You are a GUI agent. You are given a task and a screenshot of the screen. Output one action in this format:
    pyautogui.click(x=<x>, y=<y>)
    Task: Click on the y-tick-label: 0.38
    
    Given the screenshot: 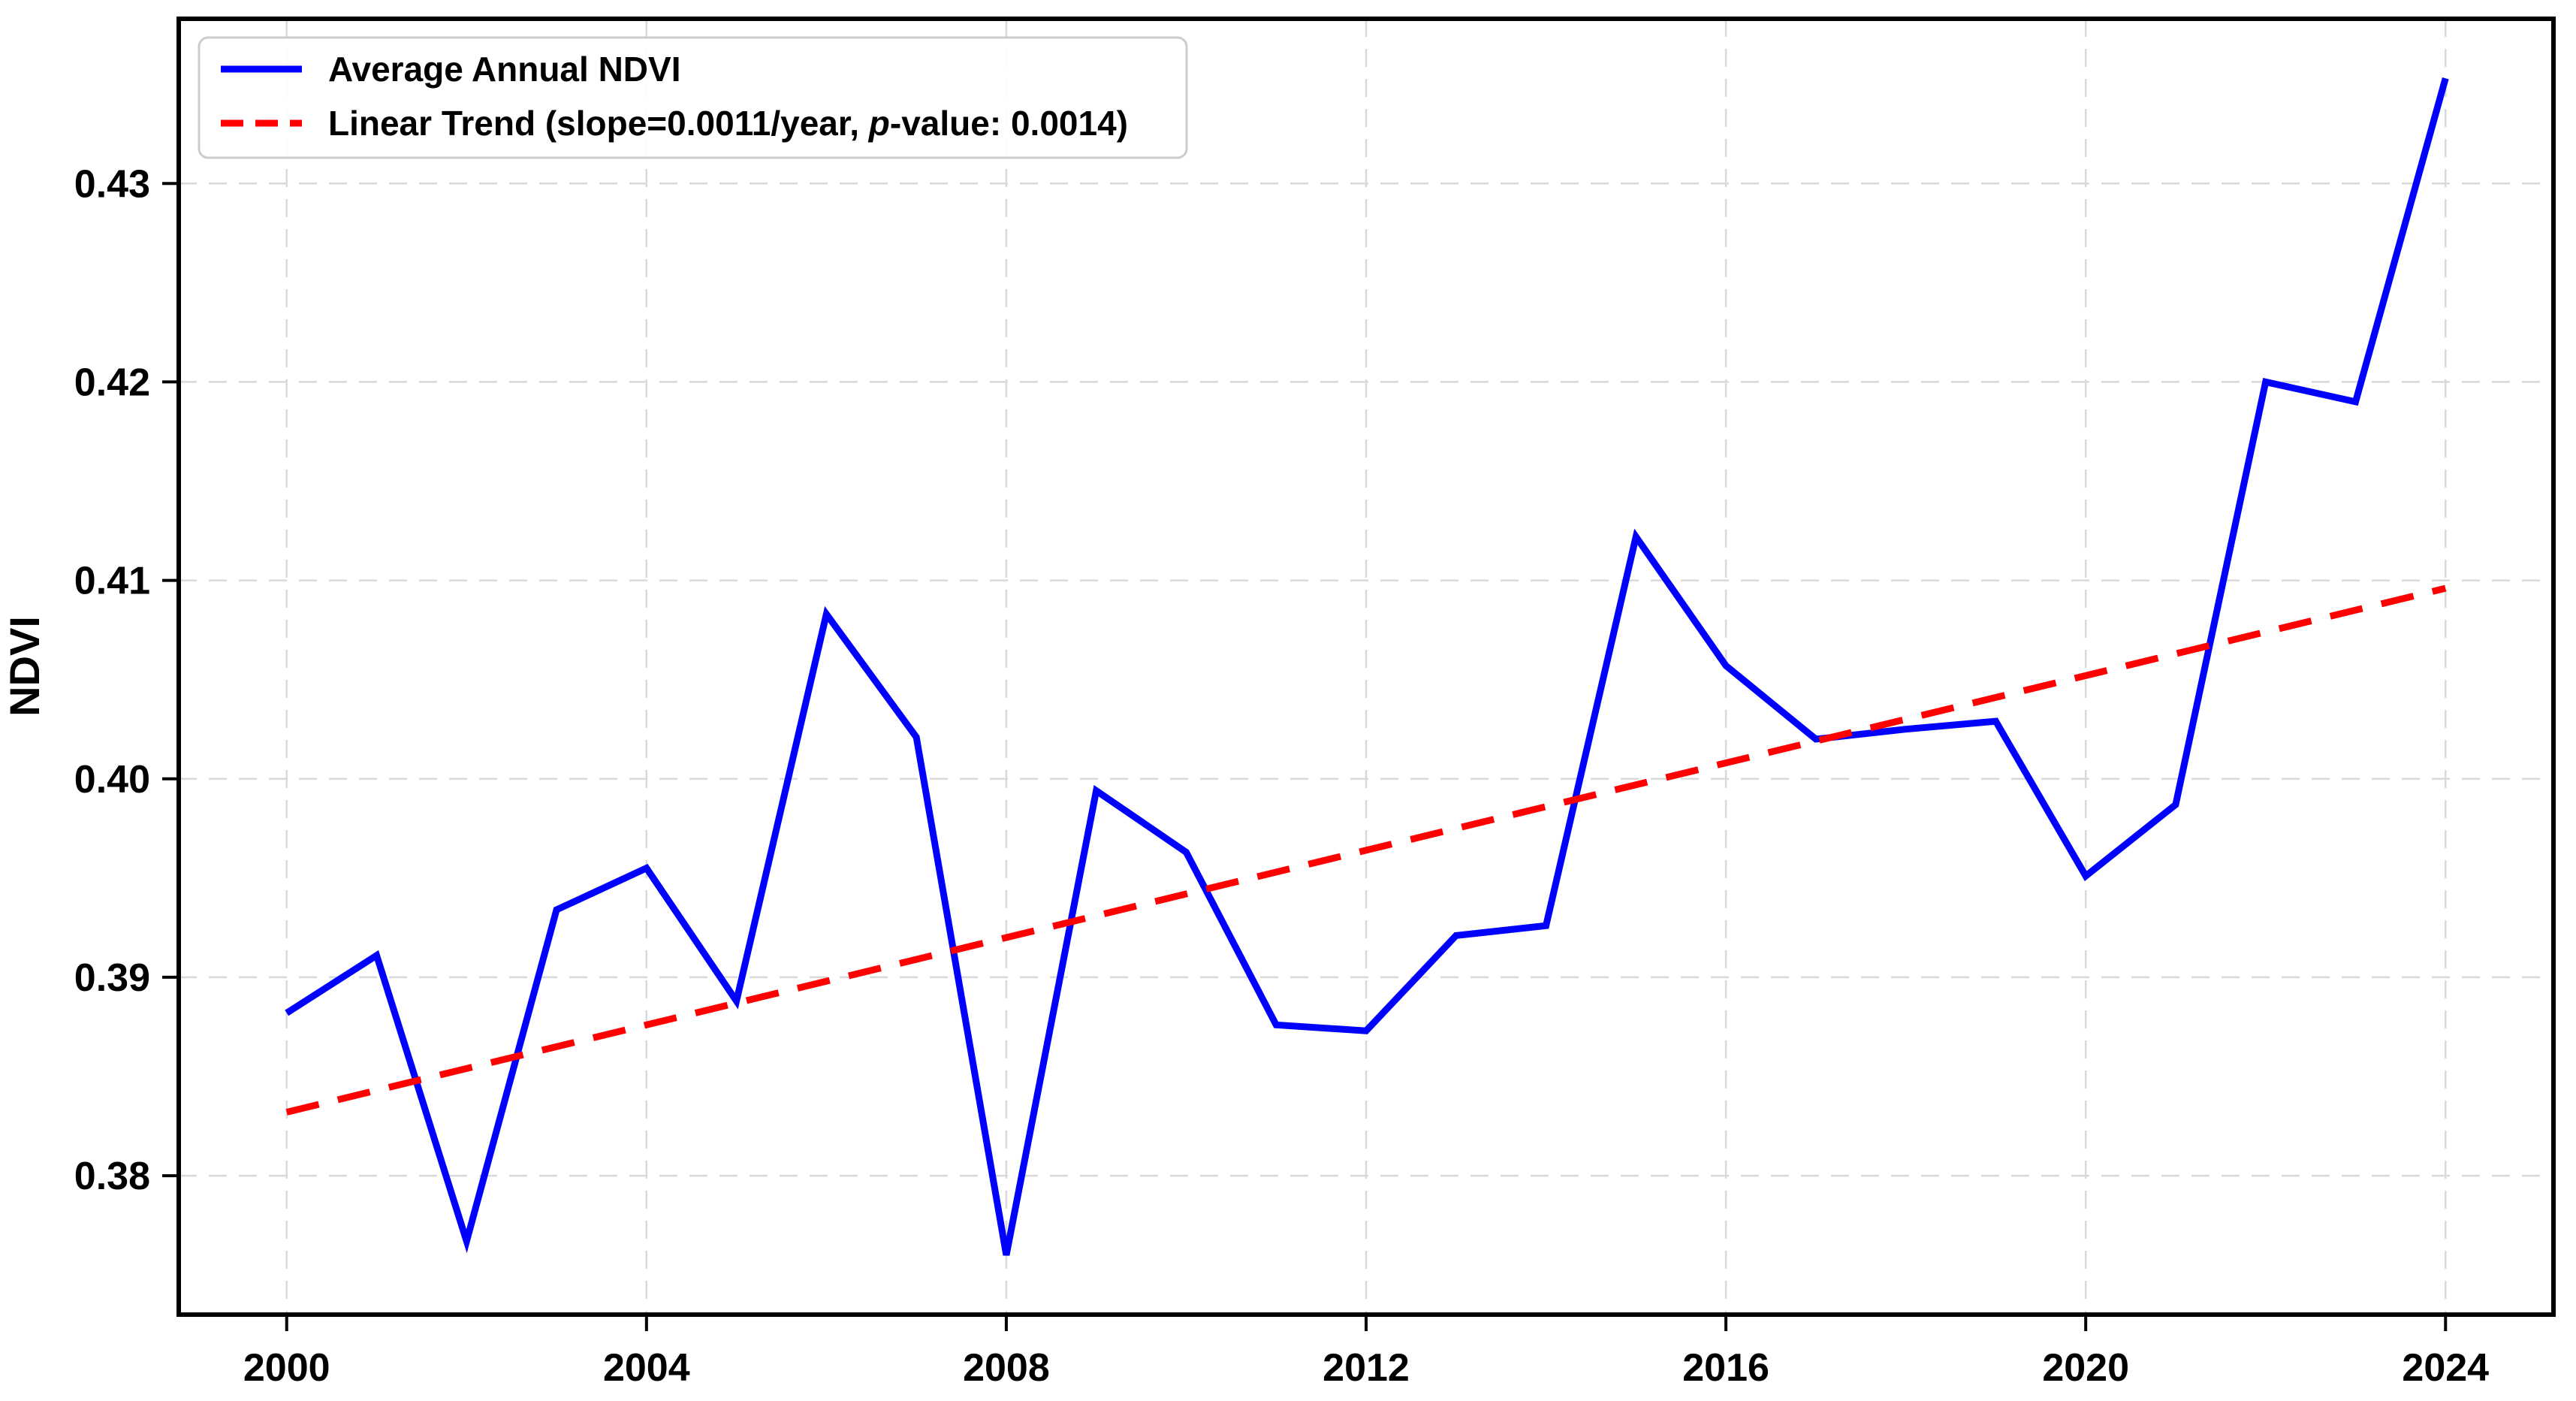 What is the action you would take?
    pyautogui.click(x=112, y=1176)
    